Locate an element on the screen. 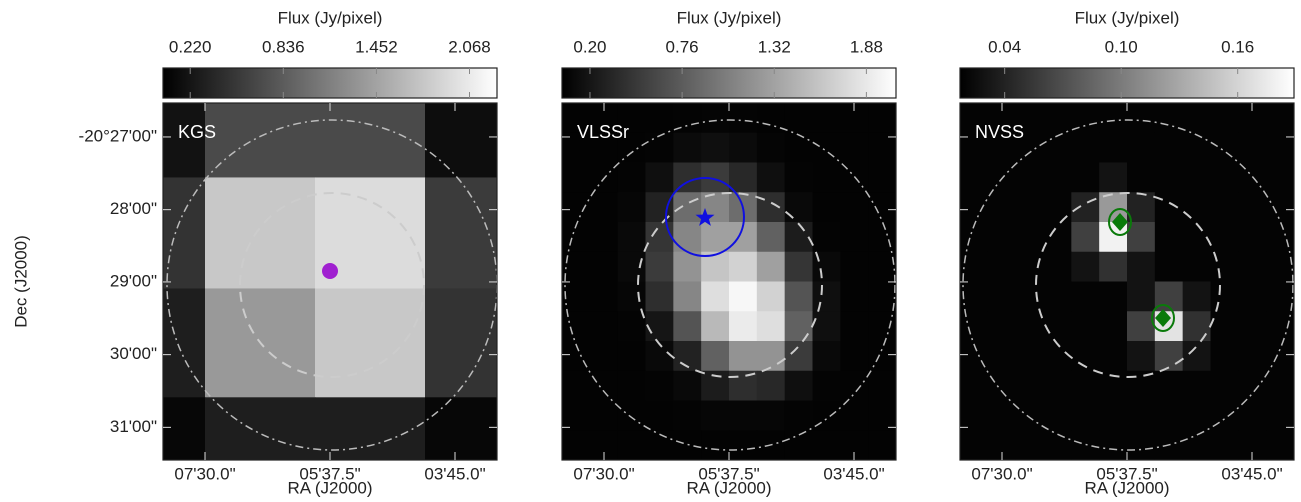 The image size is (1301, 502). colorbar-tick-label: 0.10 is located at coordinates (1121, 46).